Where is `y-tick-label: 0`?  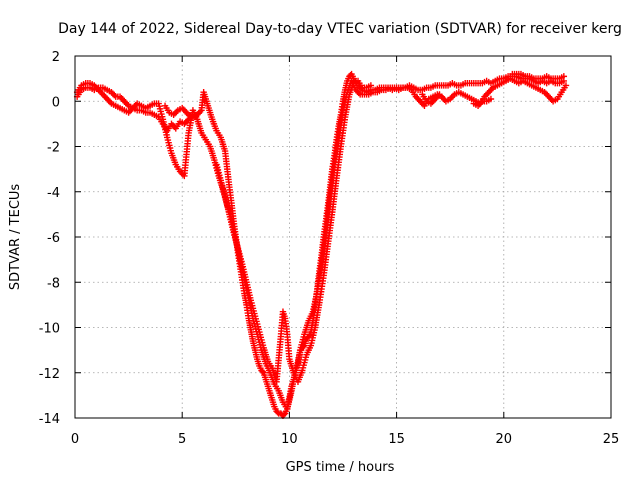
y-tick-label: 0 is located at coordinates (56, 102).